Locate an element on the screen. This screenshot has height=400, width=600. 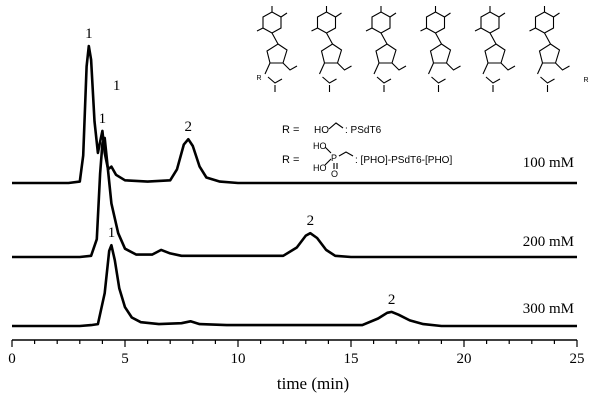
x-axis: 0 5 10 15 20 25 is located at coordinates (296, 353).